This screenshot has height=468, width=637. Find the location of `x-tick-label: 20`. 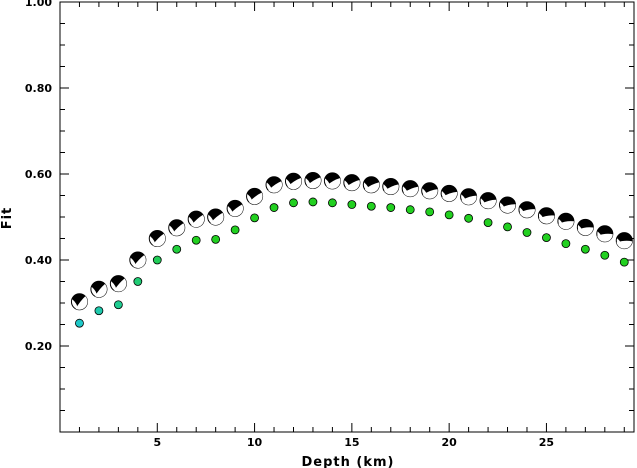

x-tick-label: 20 is located at coordinates (449, 442).